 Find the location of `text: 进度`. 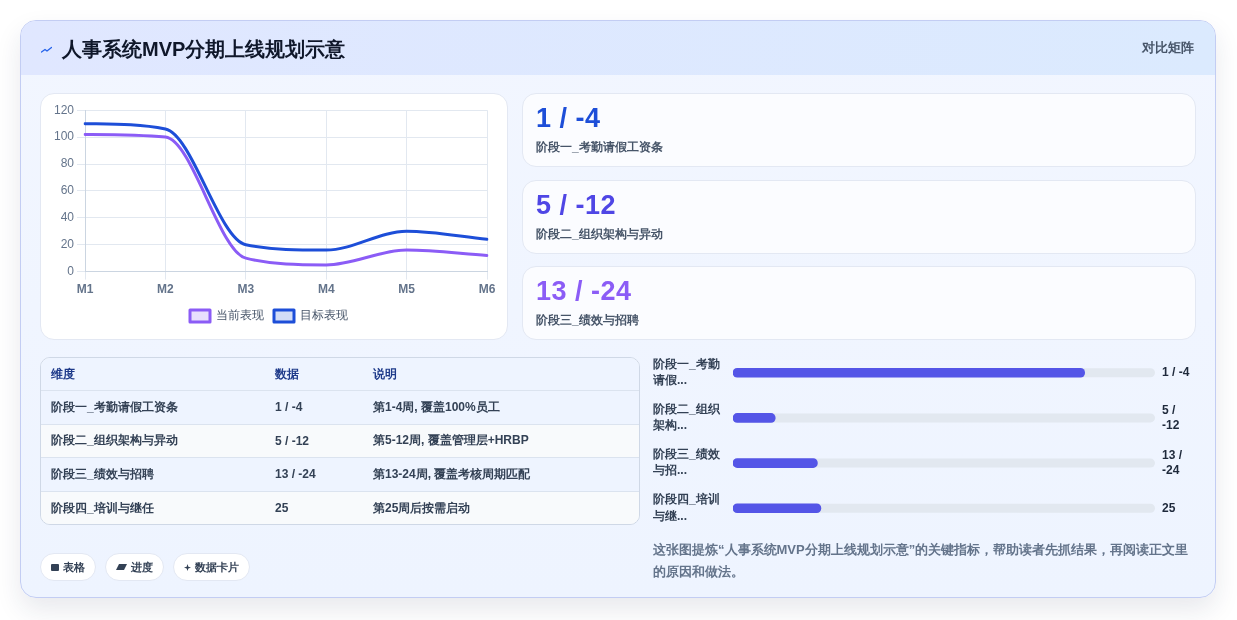

text: 进度 is located at coordinates (142, 567).